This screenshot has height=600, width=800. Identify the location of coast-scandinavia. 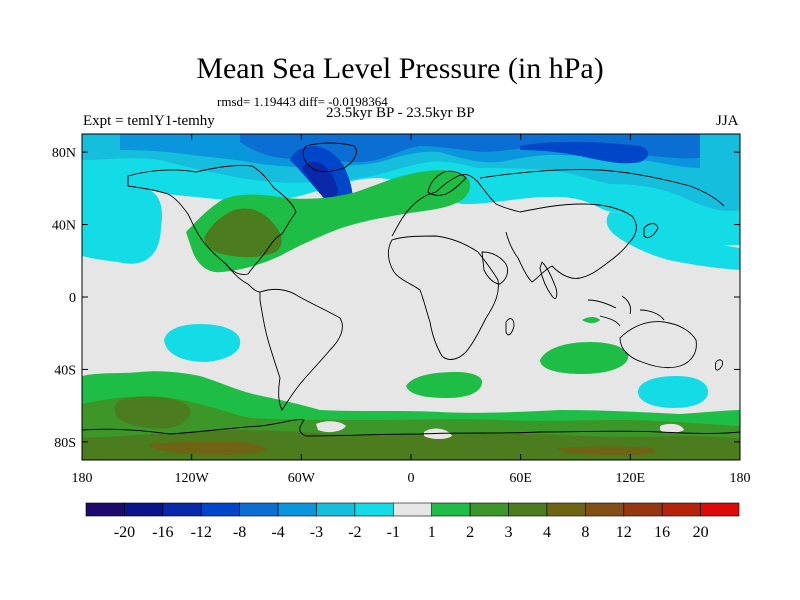
(447, 183).